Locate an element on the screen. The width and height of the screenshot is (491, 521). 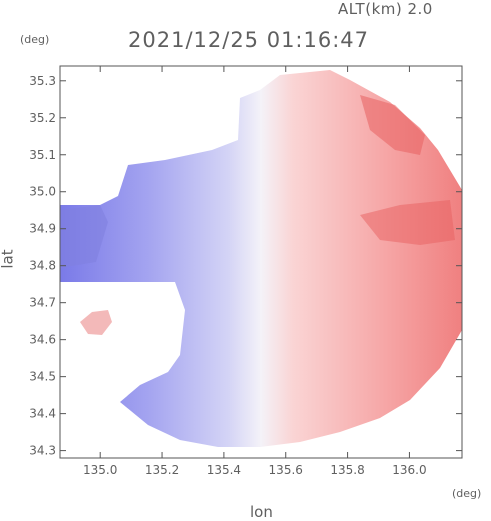
y-tick-label: 35.2 is located at coordinates (42, 118).